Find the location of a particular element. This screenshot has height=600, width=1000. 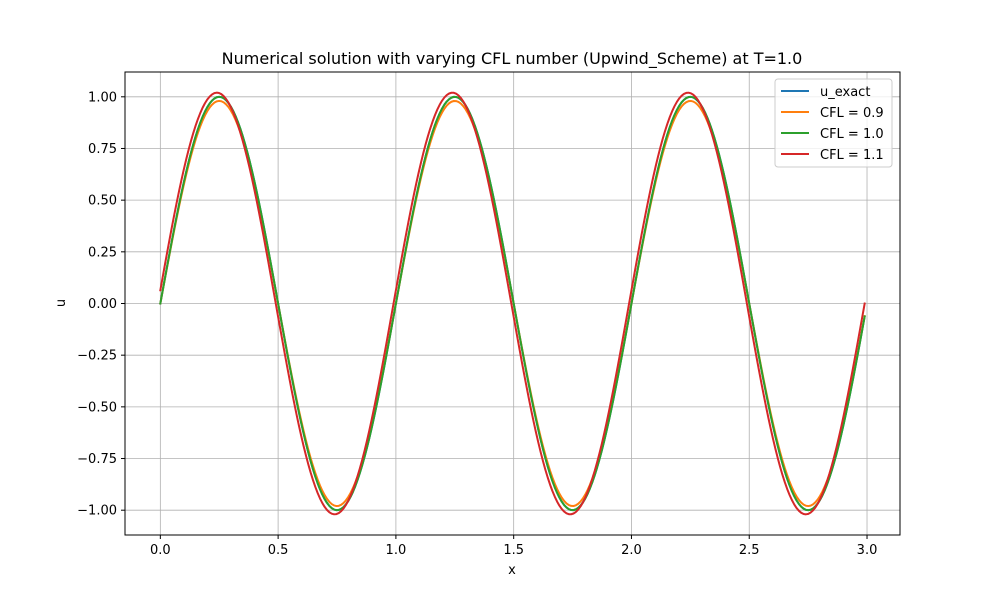

legend-label: u_exact is located at coordinates (845, 92).